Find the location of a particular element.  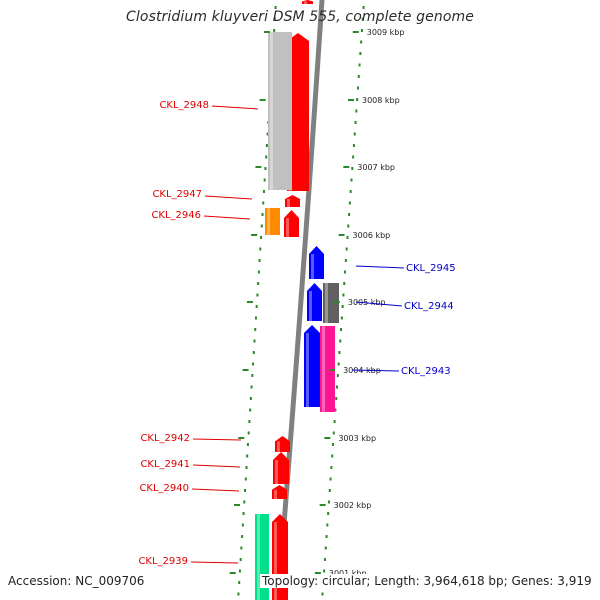

scale-tick-label: 3007 kbp is located at coordinates (376, 167).